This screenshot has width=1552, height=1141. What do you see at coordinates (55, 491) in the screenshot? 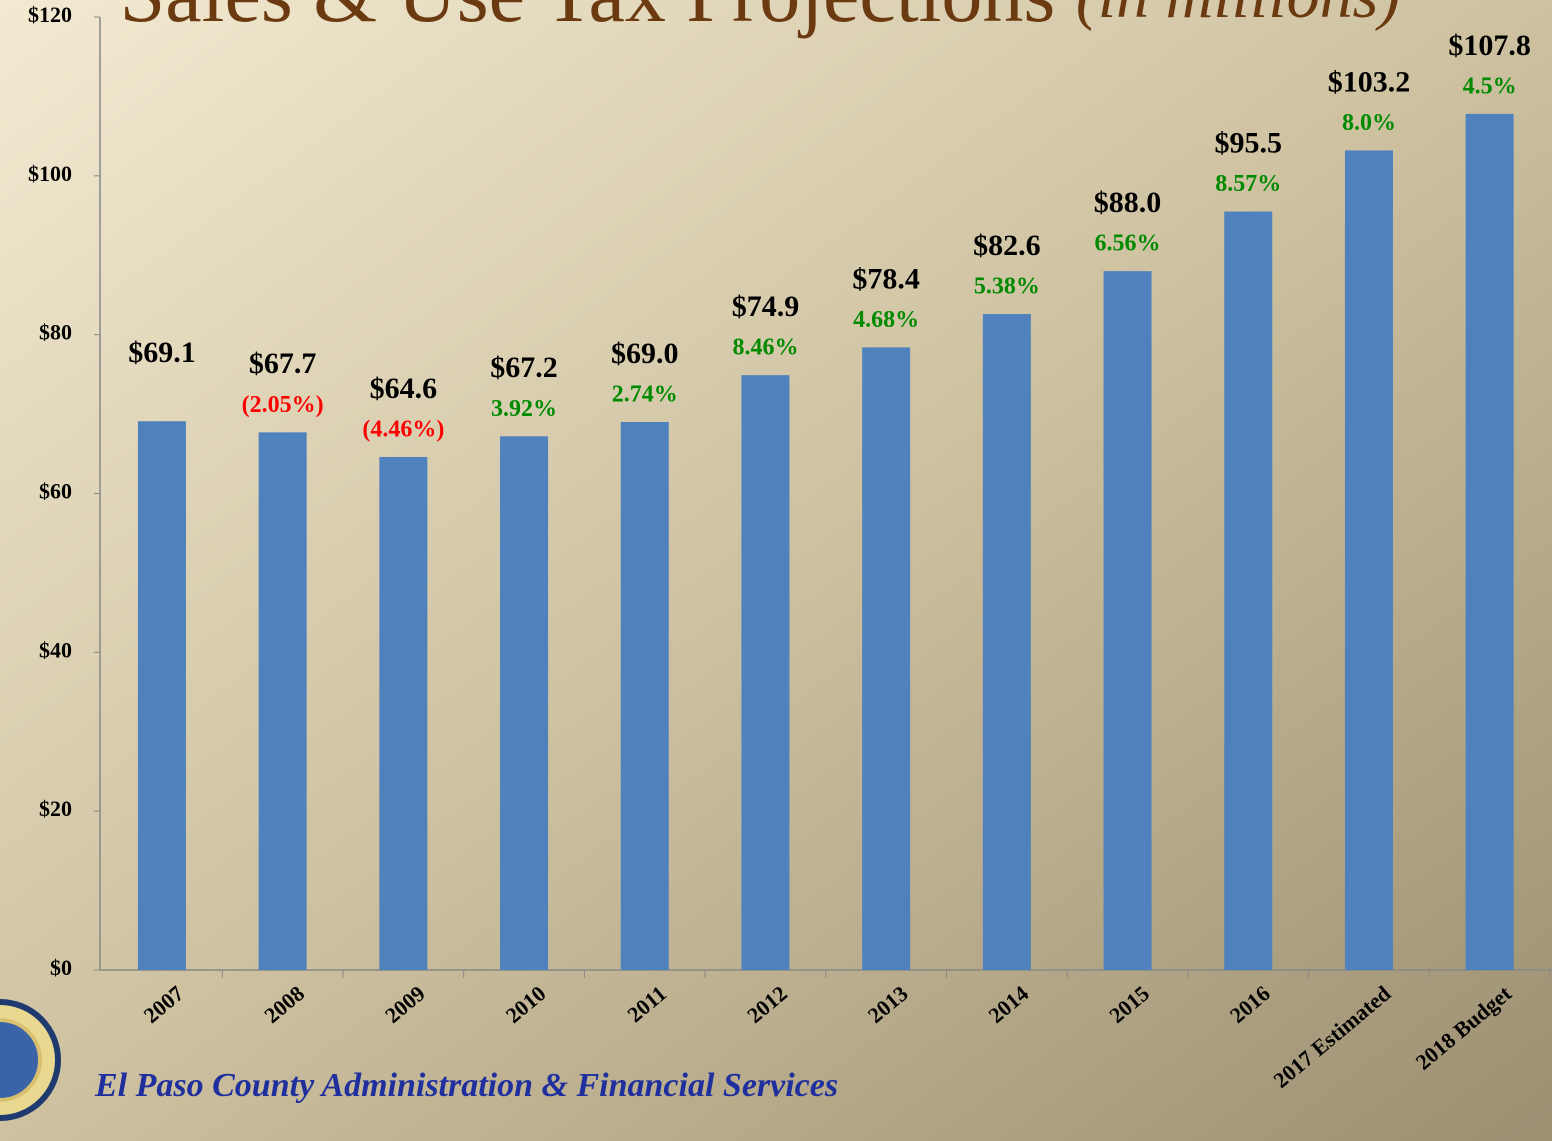
I see `y-tick-label: $60` at bounding box center [55, 491].